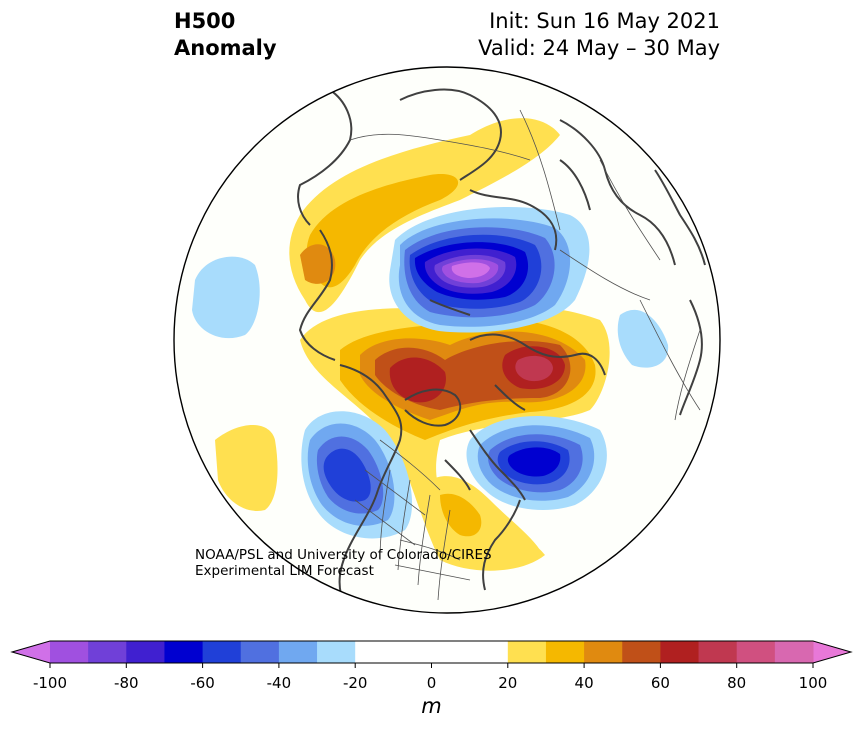  What do you see at coordinates (225, 48) in the screenshot?
I see `title-field: Anomaly` at bounding box center [225, 48].